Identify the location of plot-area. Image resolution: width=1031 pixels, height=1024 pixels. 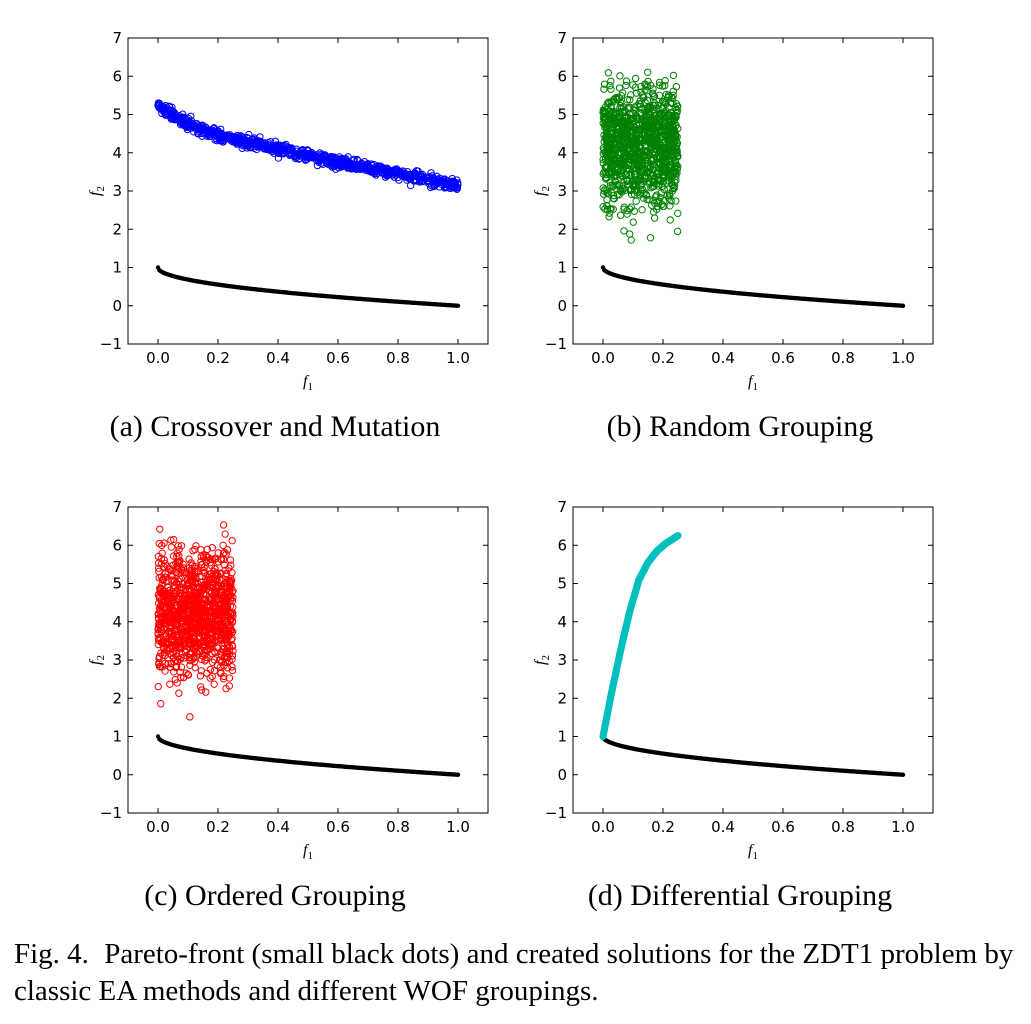
(752, 188).